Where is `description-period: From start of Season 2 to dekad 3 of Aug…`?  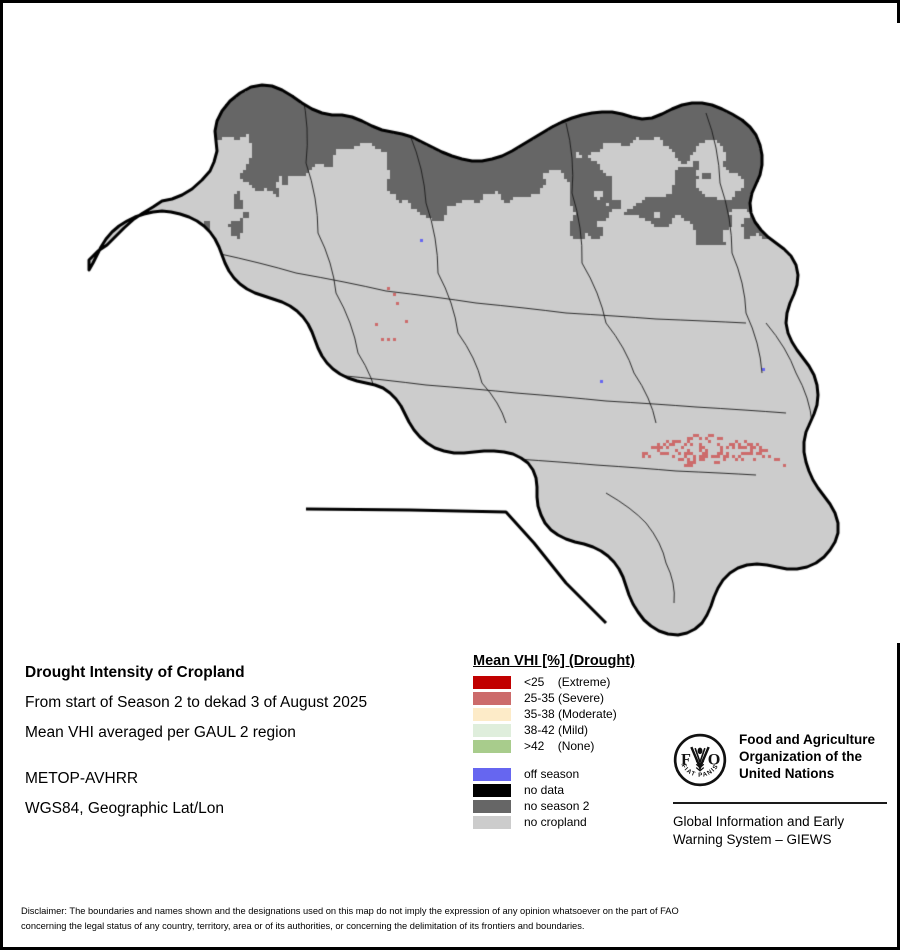 description-period: From start of Season 2 to dekad 3 of Aug… is located at coordinates (196, 702).